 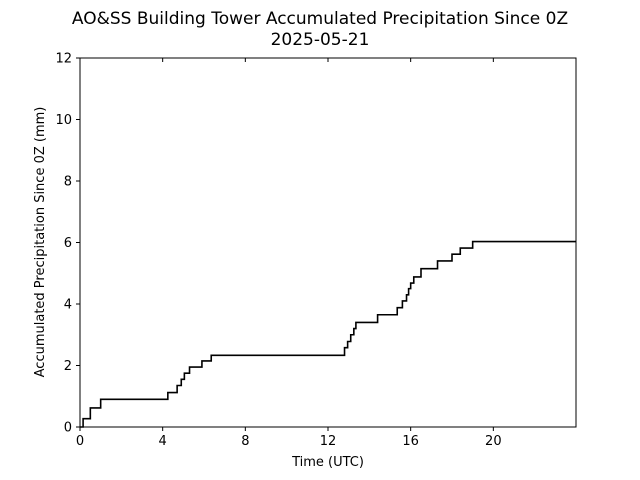 What do you see at coordinates (493, 441) in the screenshot?
I see `x-tick-label-5: 20` at bounding box center [493, 441].